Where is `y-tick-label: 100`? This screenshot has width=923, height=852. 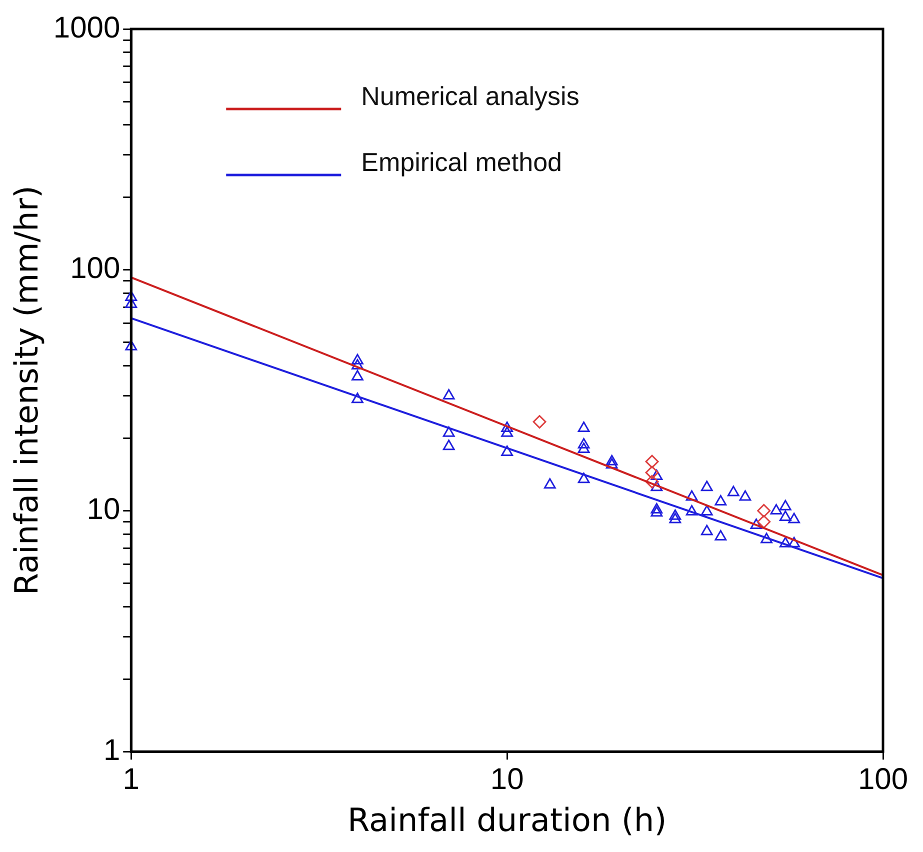
y-tick-label: 100 is located at coordinates (95, 269).